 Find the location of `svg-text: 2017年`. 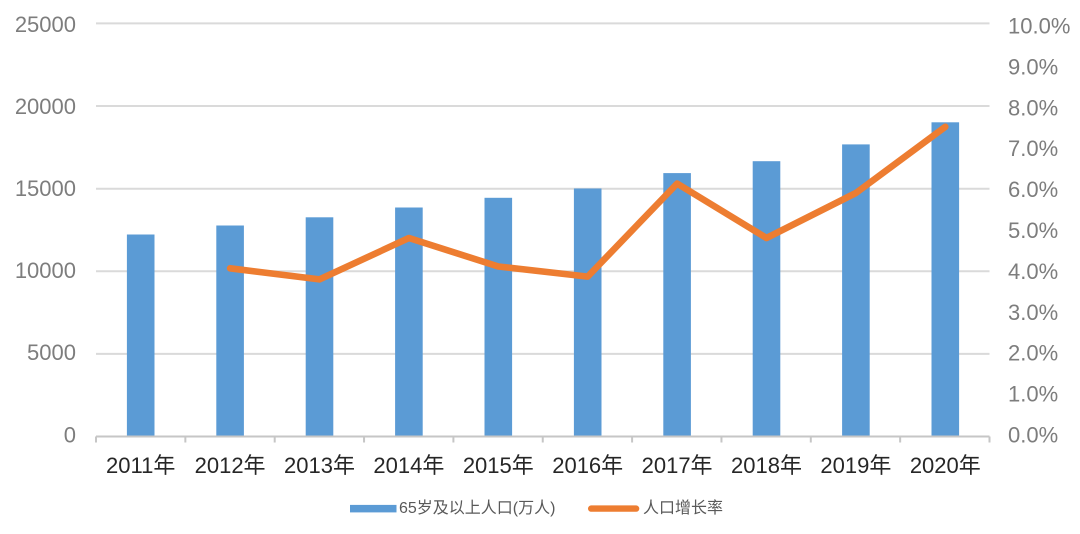

svg-text: 2017年 is located at coordinates (677, 465).